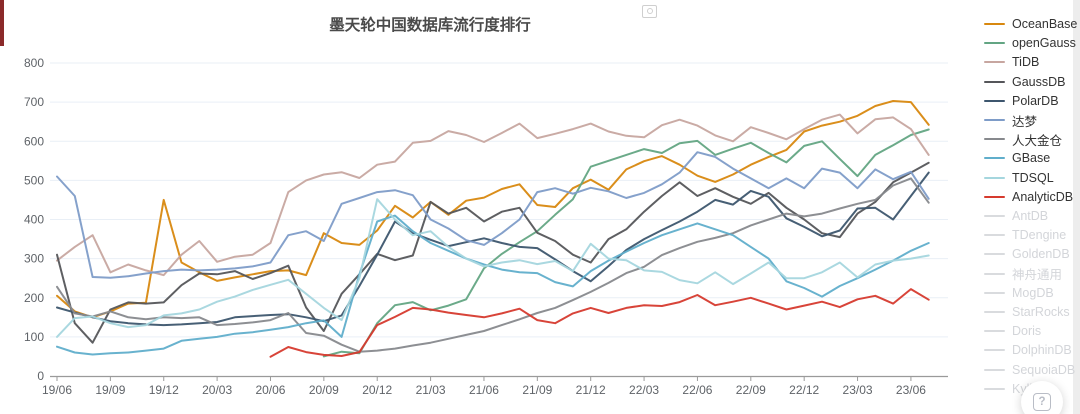 The width and height of the screenshot is (1080, 414). I want to click on x-axis-label: 23/03, so click(858, 390).